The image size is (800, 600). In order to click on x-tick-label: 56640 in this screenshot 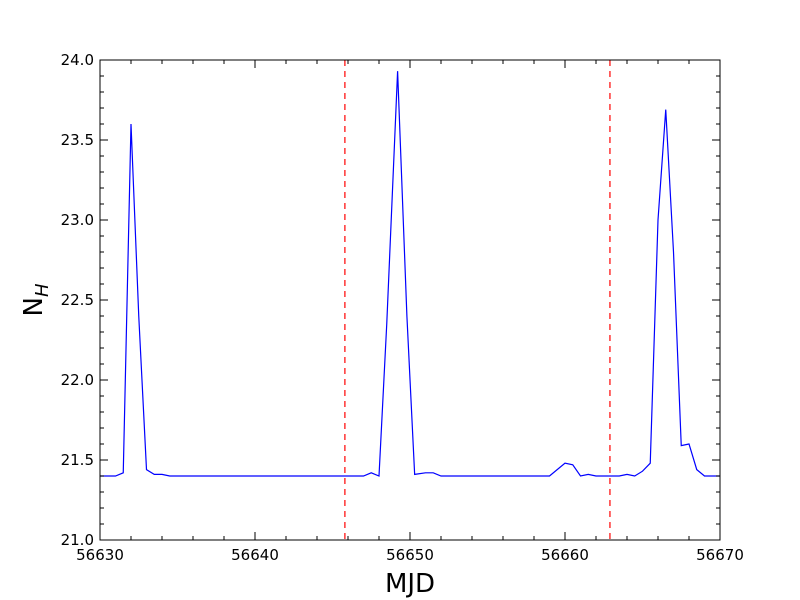, I will do `click(255, 555)`.